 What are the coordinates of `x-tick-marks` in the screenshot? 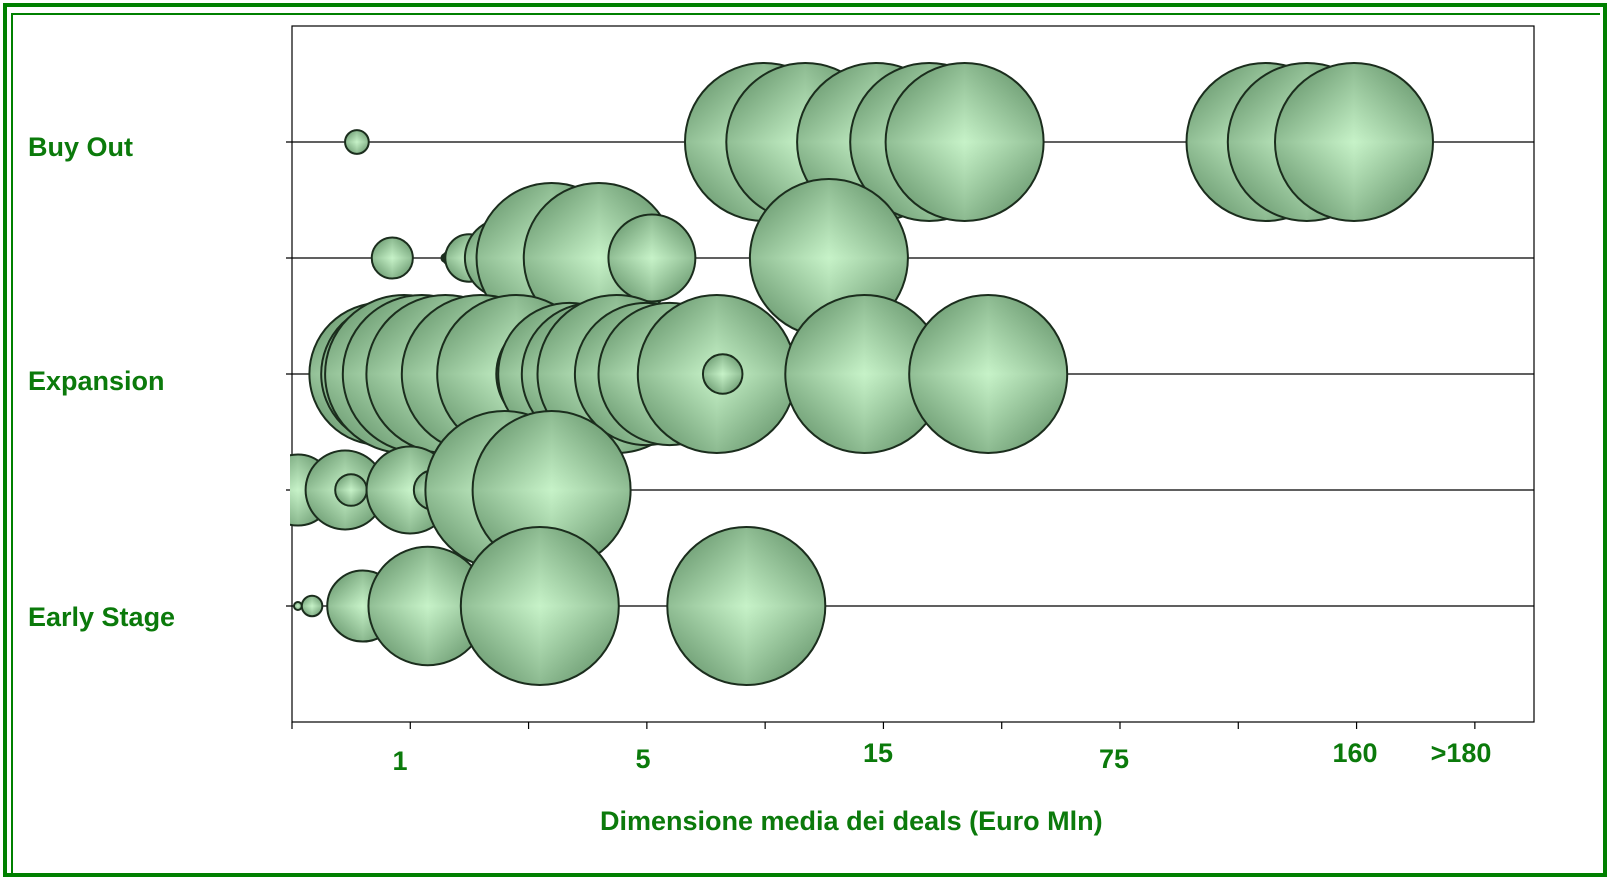 It's located at (883, 725).